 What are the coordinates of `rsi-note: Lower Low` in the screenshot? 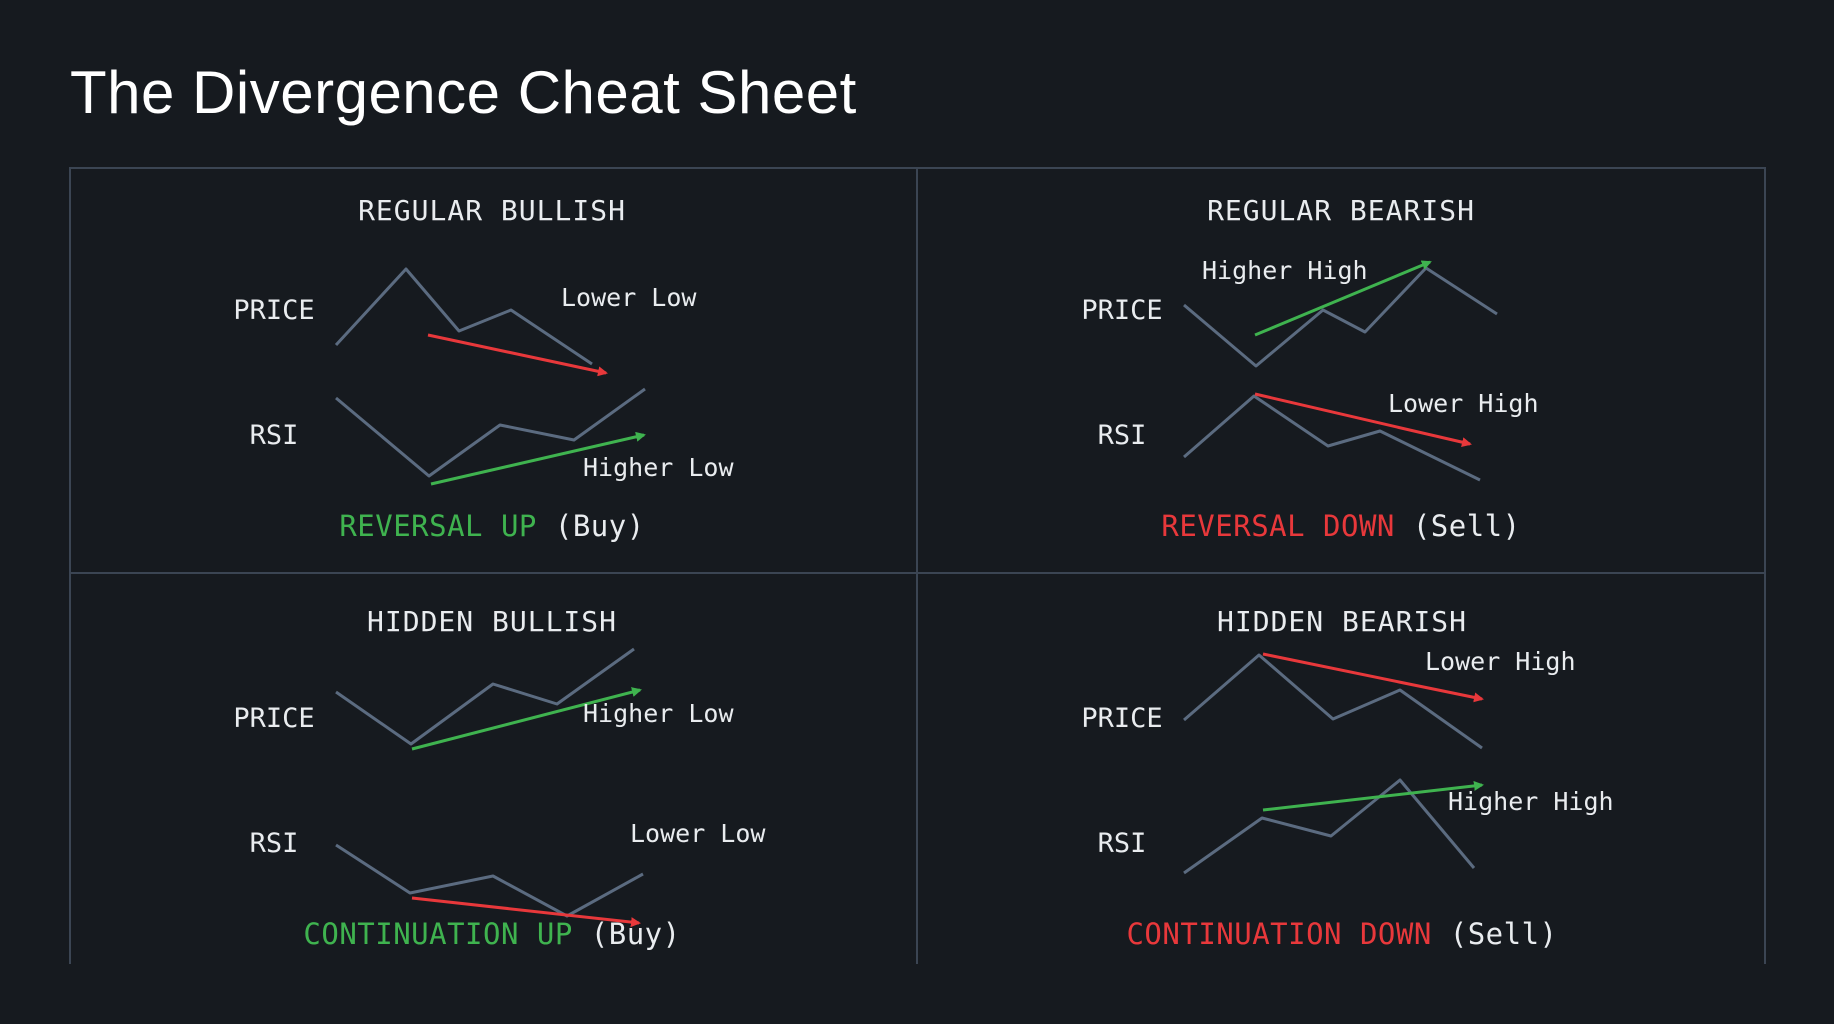 It's located at (698, 833).